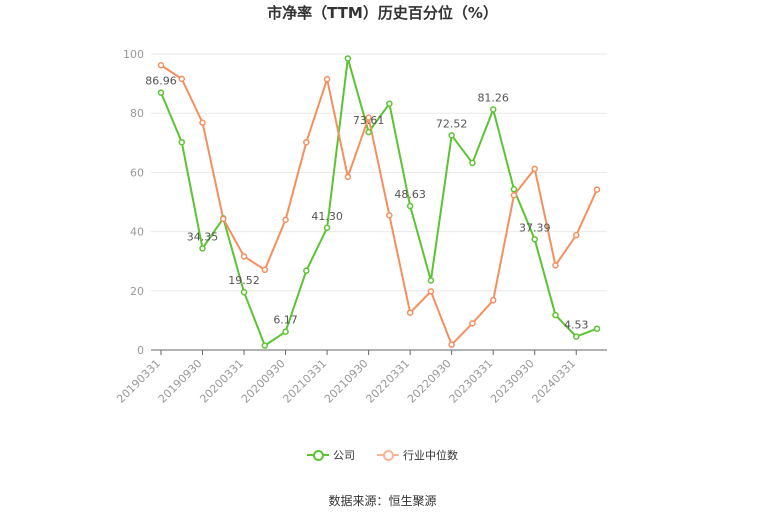 This screenshot has width=765, height=517. I want to click on x-tick-label: 20230331, so click(471, 381).